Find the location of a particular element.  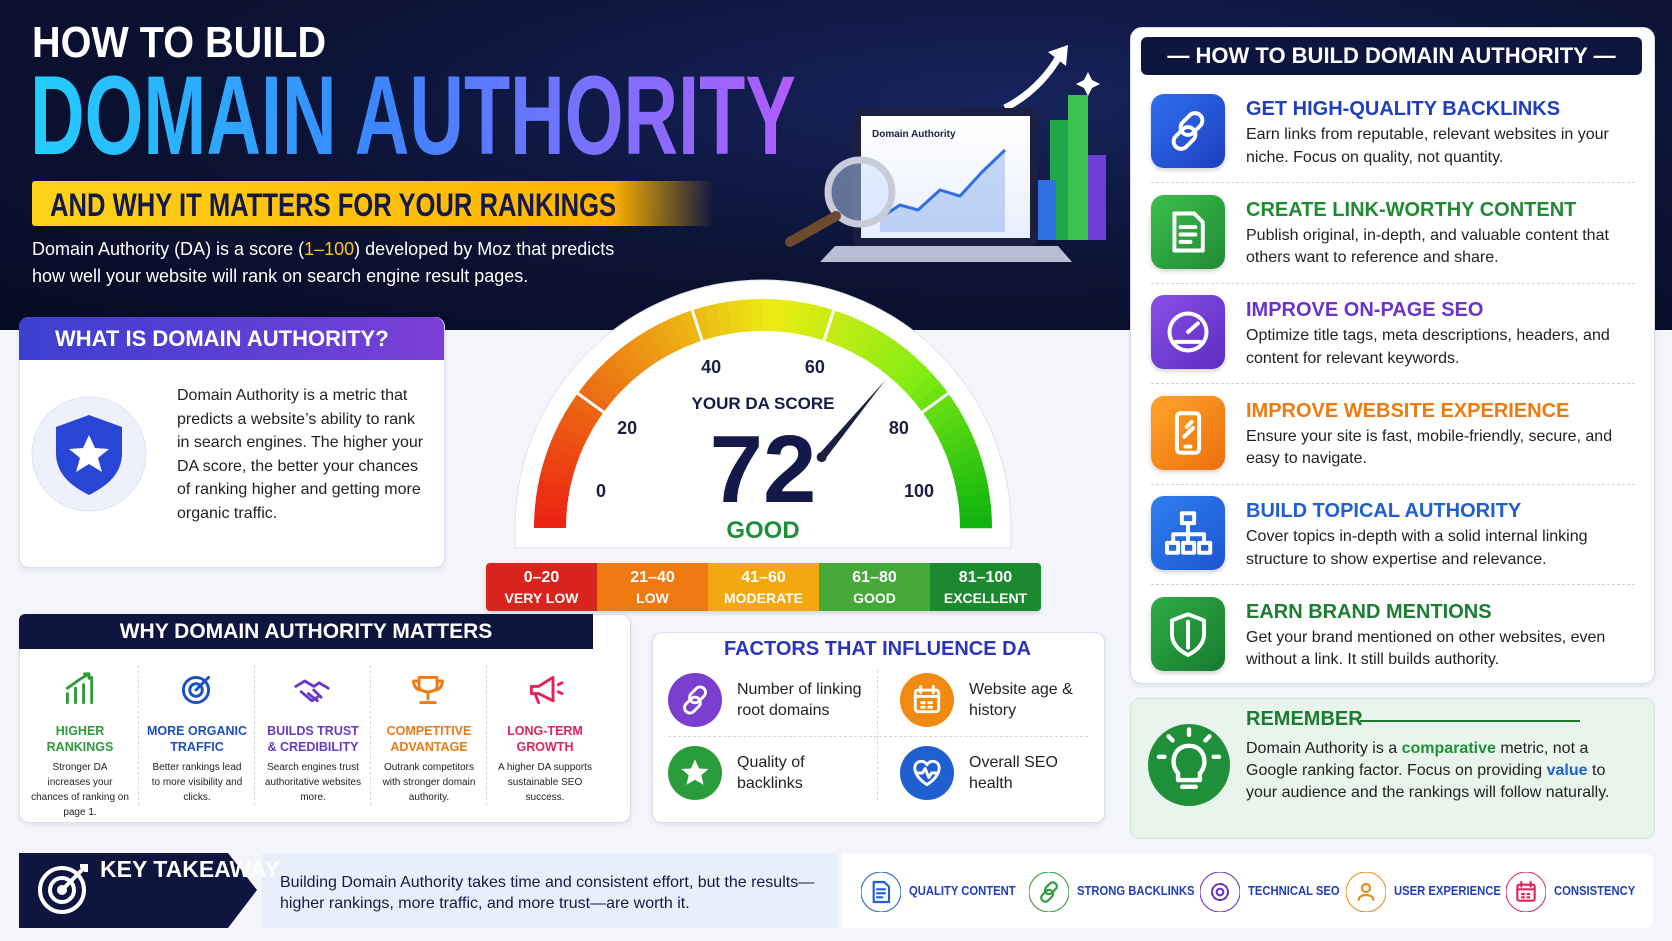

why-item-title: MORE ORGANIC TRAFFIC is located at coordinates (197, 739).